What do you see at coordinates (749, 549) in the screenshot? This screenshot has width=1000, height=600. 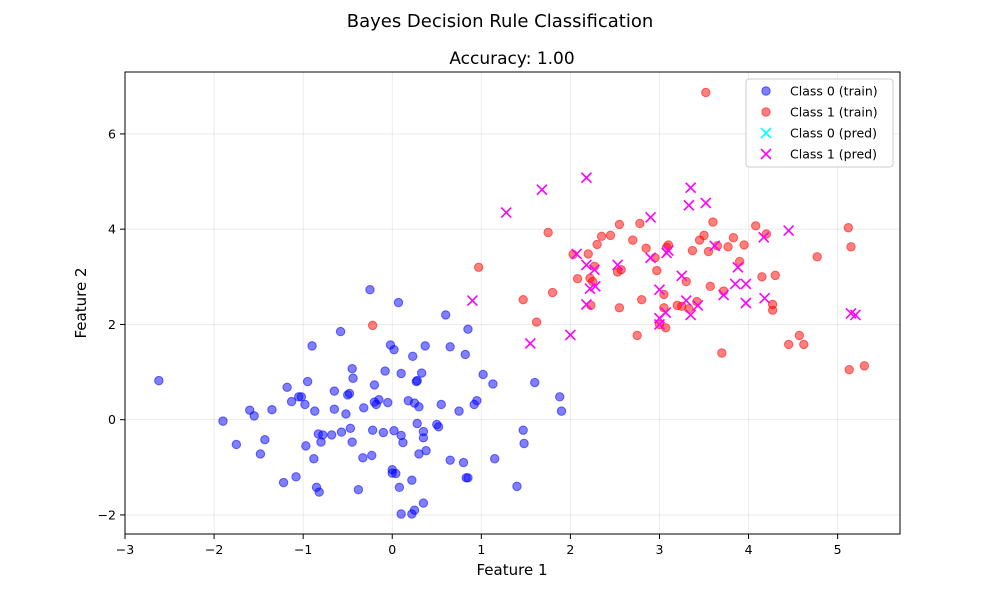 I see `x-tick-label: 4` at bounding box center [749, 549].